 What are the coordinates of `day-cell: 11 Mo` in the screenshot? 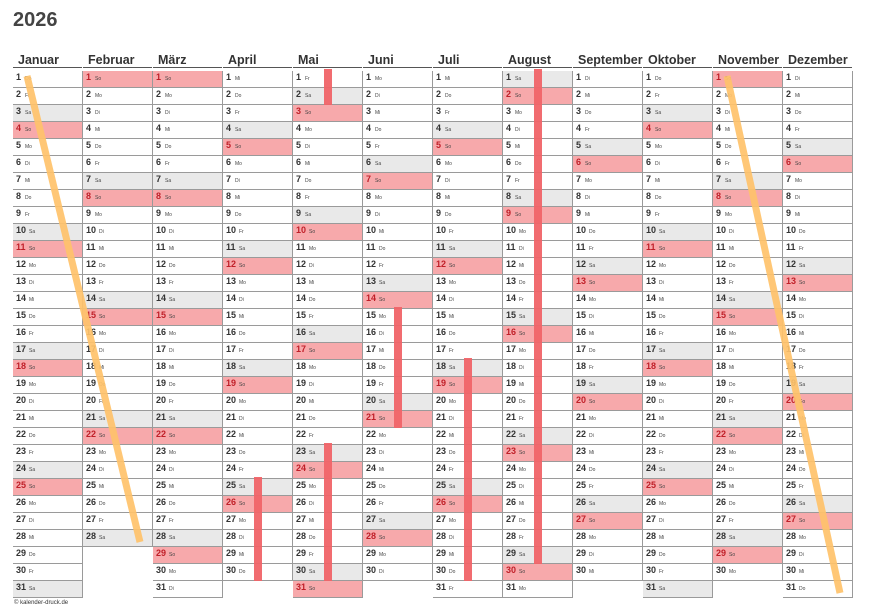 It's located at (328, 249).